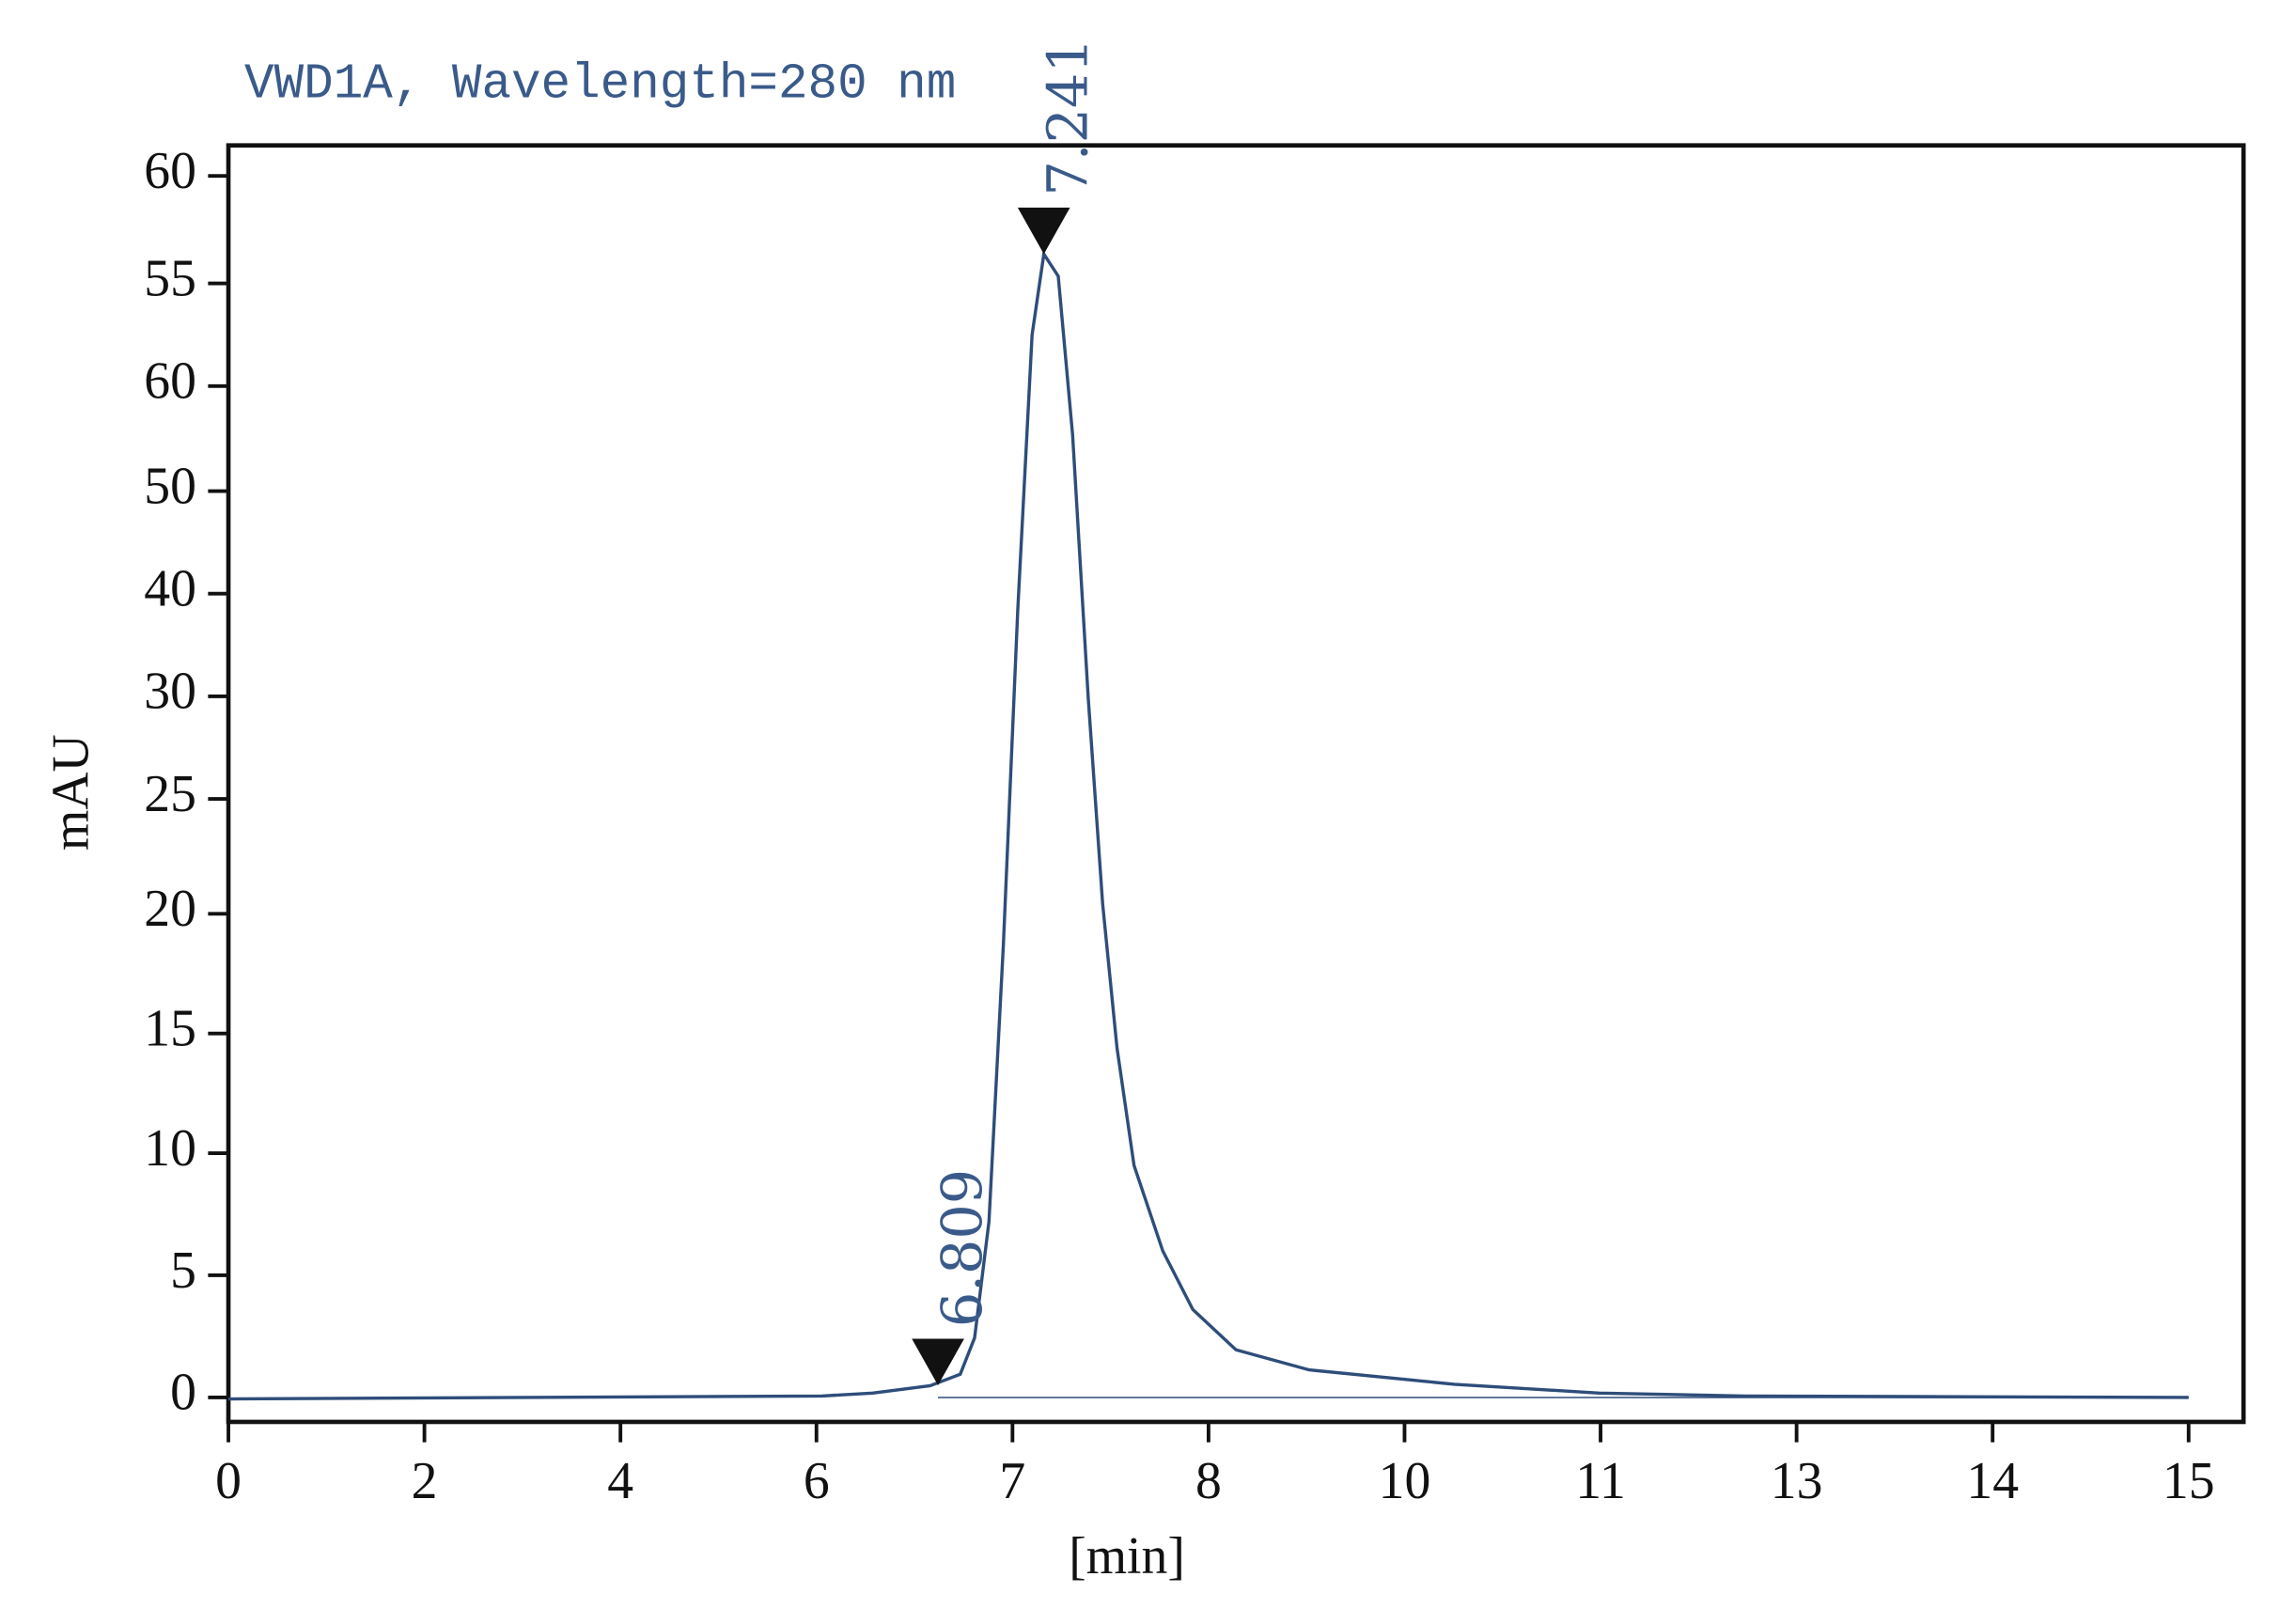 This screenshot has width=2280, height=1624. Describe the element at coordinates (620, 1481) in the screenshot. I see `x-tick-label: 4` at that location.